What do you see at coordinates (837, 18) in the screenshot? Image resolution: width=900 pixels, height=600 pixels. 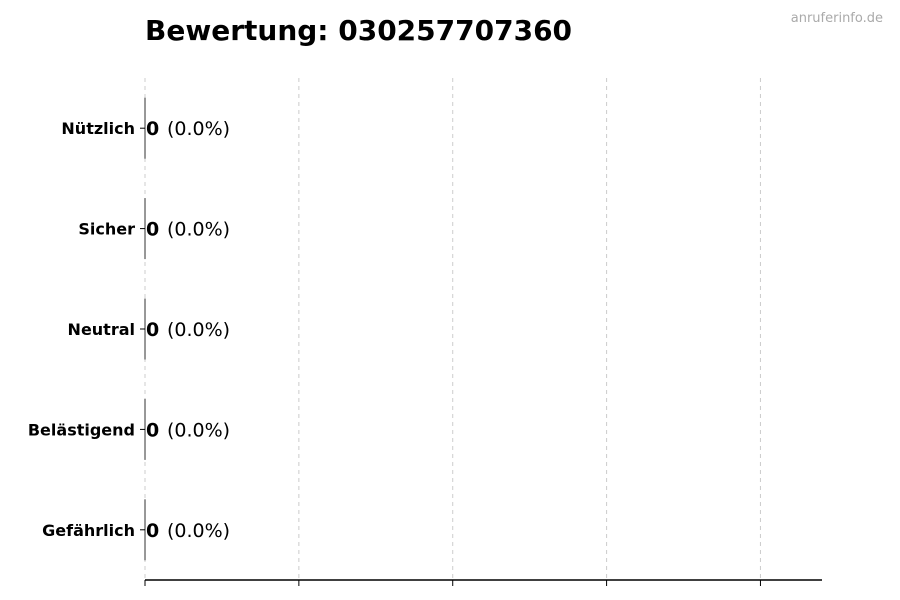 I see `watermark: anruferinfo.de` at bounding box center [837, 18].